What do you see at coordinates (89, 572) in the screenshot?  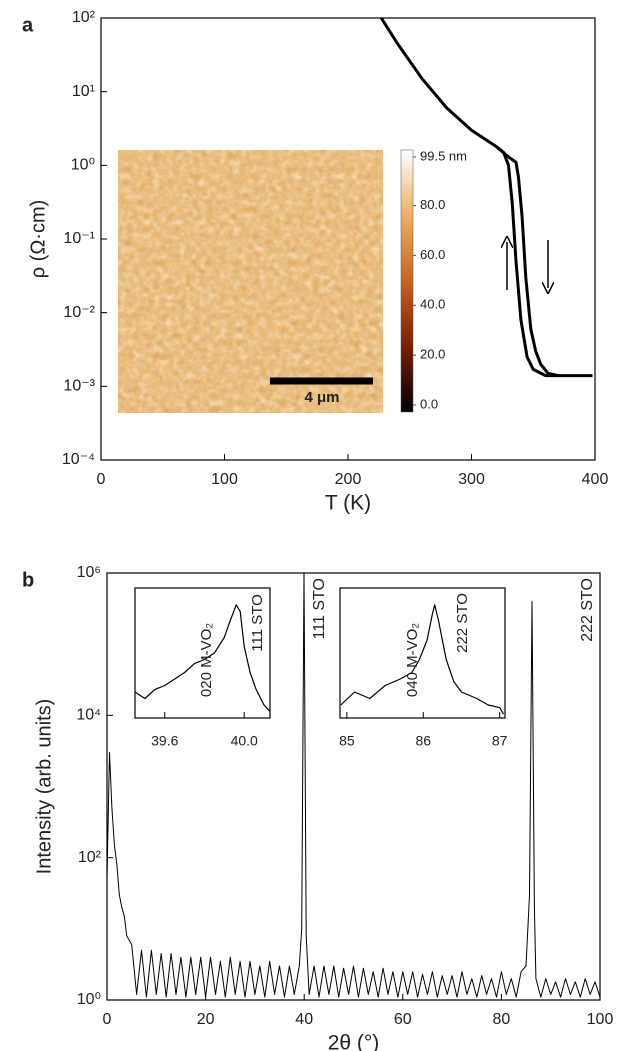 I see `y-tick-label: 10⁶` at bounding box center [89, 572].